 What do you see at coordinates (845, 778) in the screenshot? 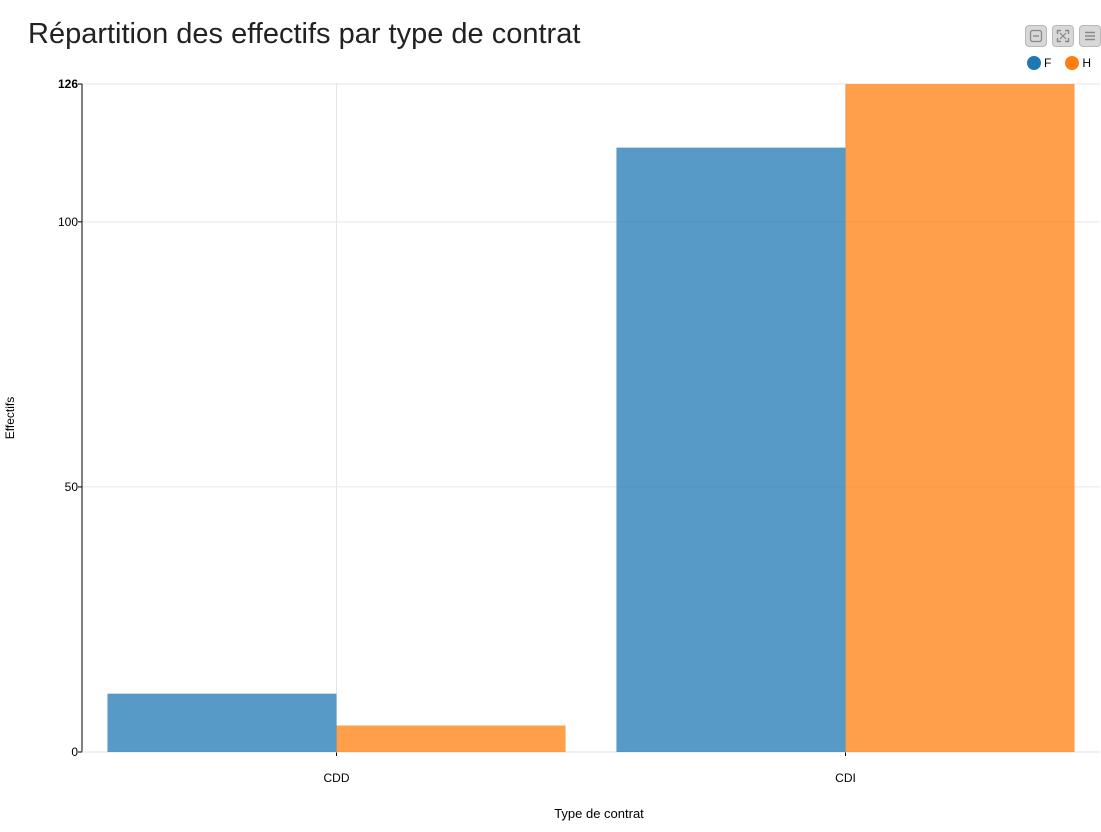
I see `x-tick-label: CDI` at bounding box center [845, 778].